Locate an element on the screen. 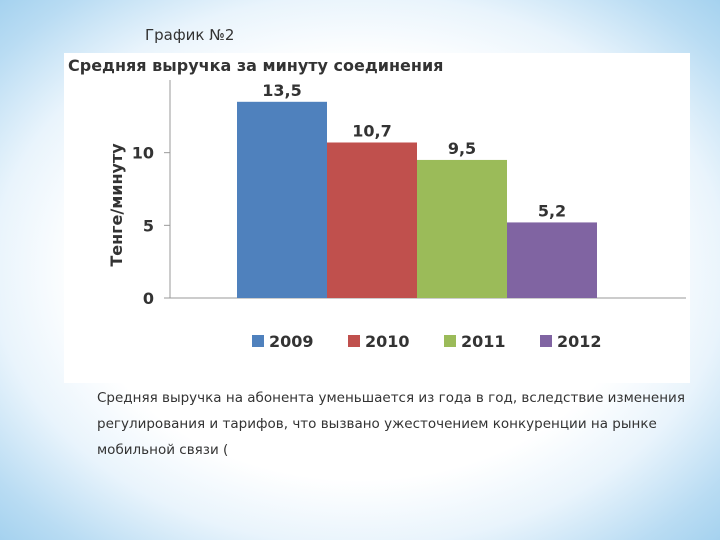 This screenshot has width=720, height=540. legend-label: 2009 is located at coordinates (291, 341).